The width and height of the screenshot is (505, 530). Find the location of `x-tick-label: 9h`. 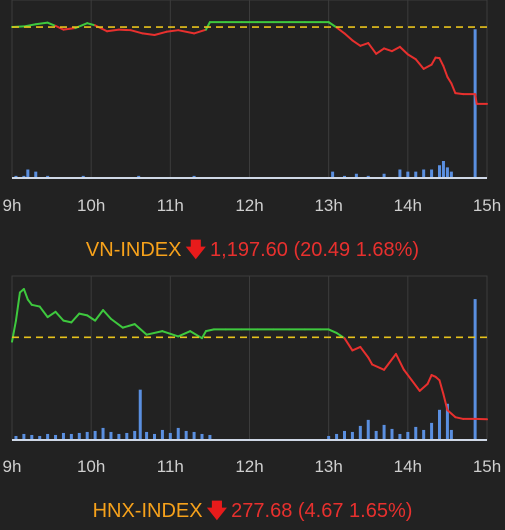

x-tick-label: 9h is located at coordinates (12, 206).